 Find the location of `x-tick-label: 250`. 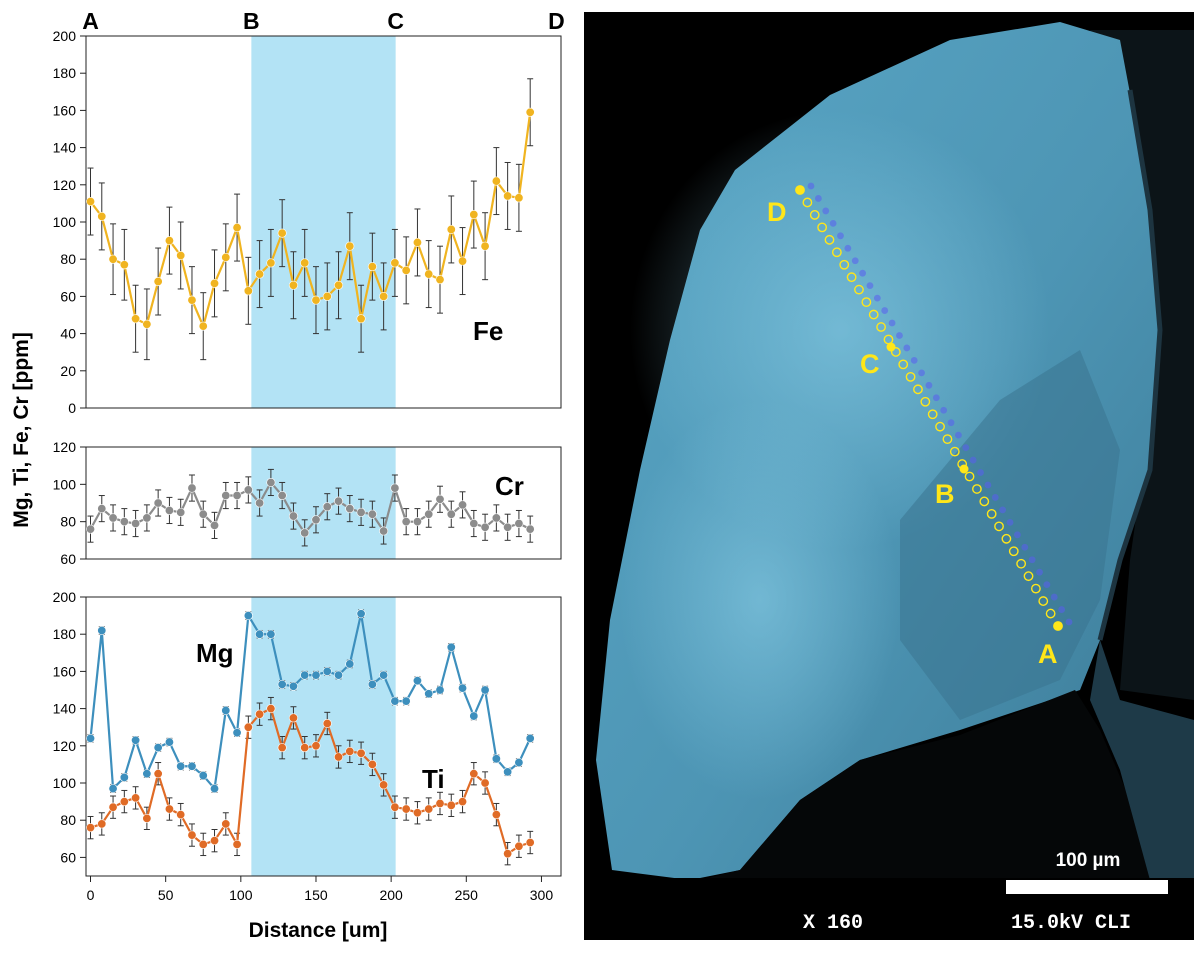

x-tick-label: 250 is located at coordinates (467, 895).